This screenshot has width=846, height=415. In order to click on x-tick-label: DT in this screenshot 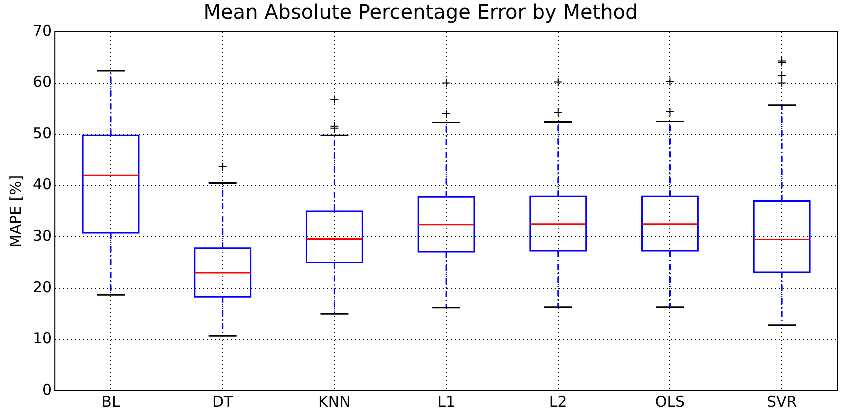, I will do `click(223, 401)`.